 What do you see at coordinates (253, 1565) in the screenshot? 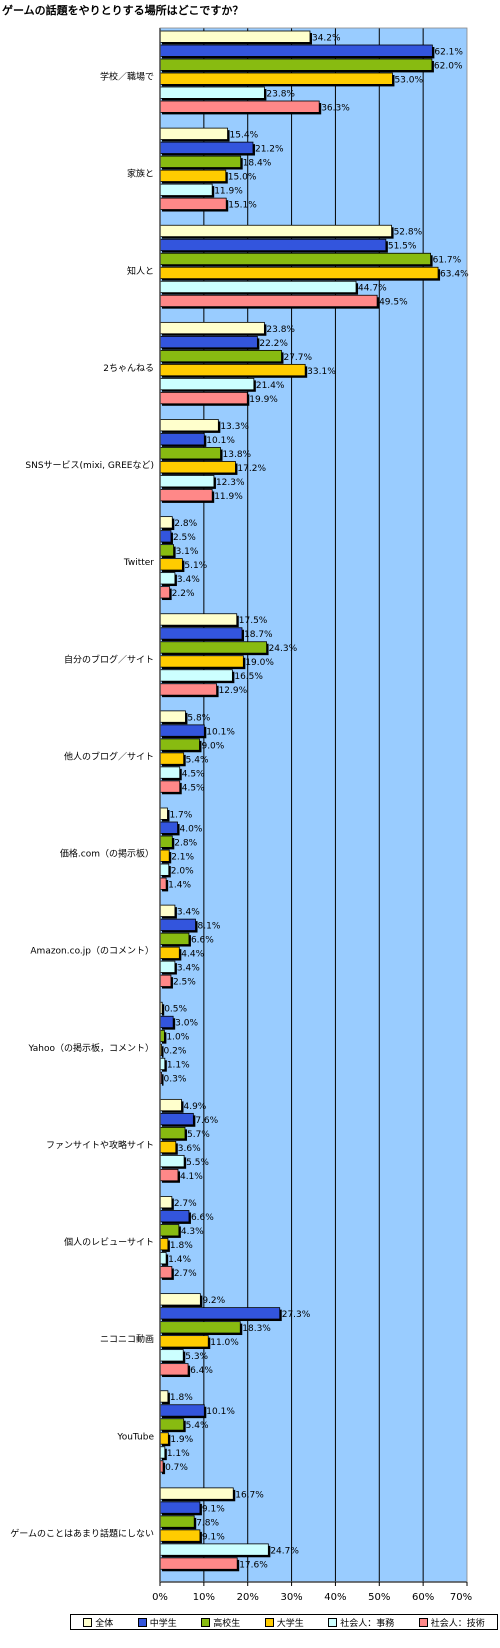
I see `data-label: 17.6%` at bounding box center [253, 1565].